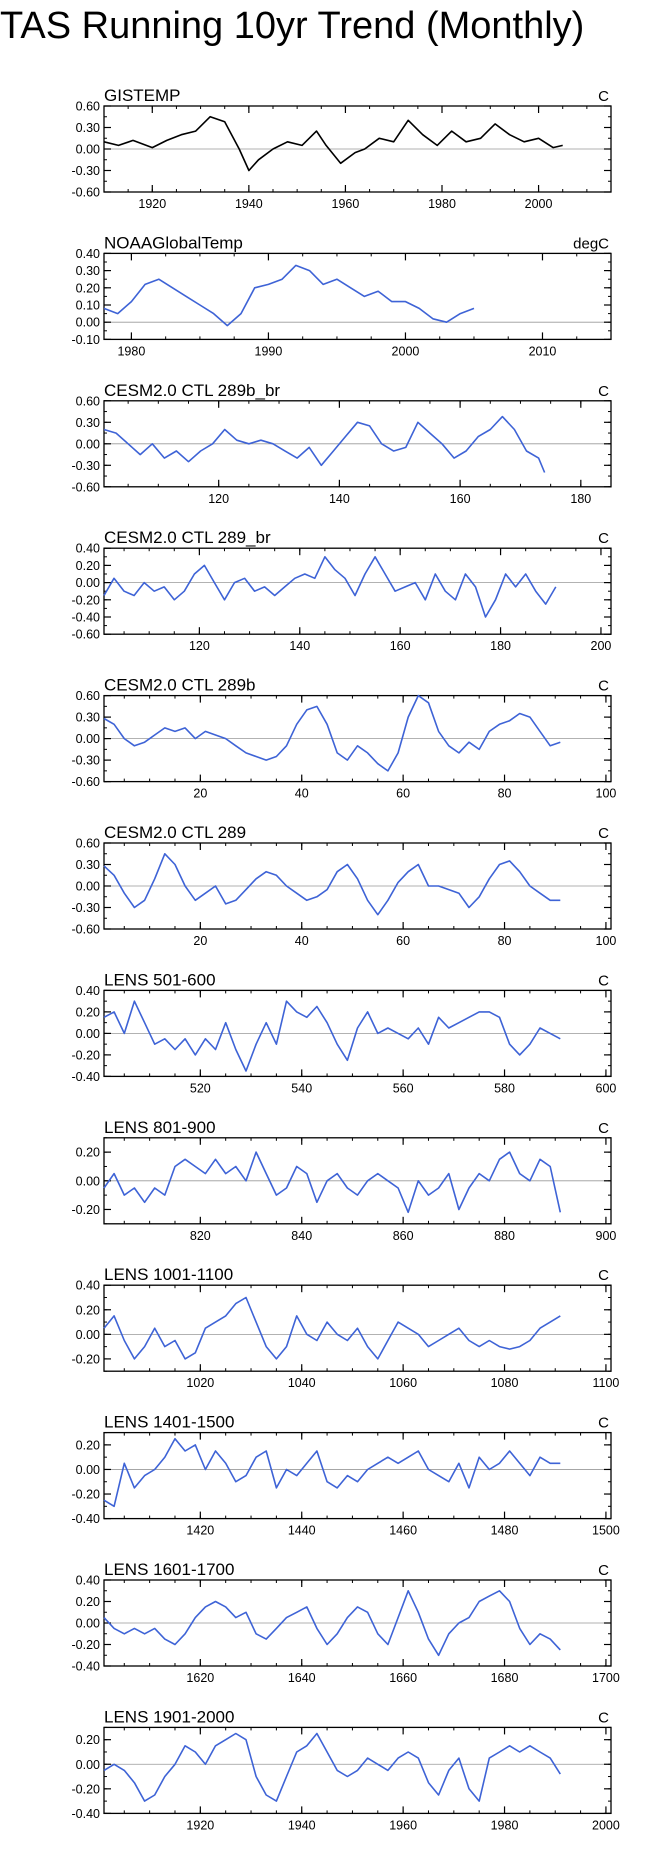 The image size is (653, 1854). What do you see at coordinates (403, 1236) in the screenshot?
I see `x-tick-label: 860` at bounding box center [403, 1236].